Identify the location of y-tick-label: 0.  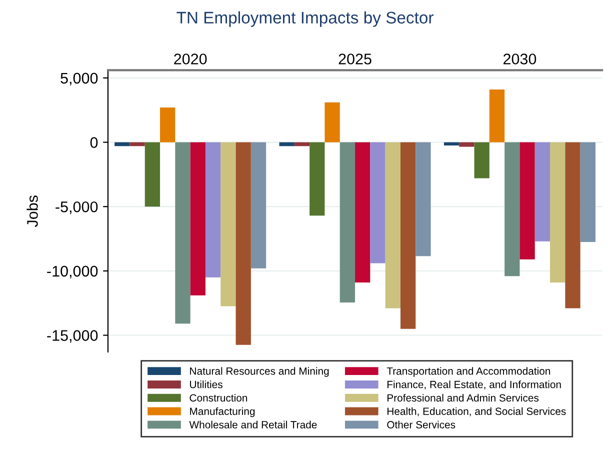
(94, 142).